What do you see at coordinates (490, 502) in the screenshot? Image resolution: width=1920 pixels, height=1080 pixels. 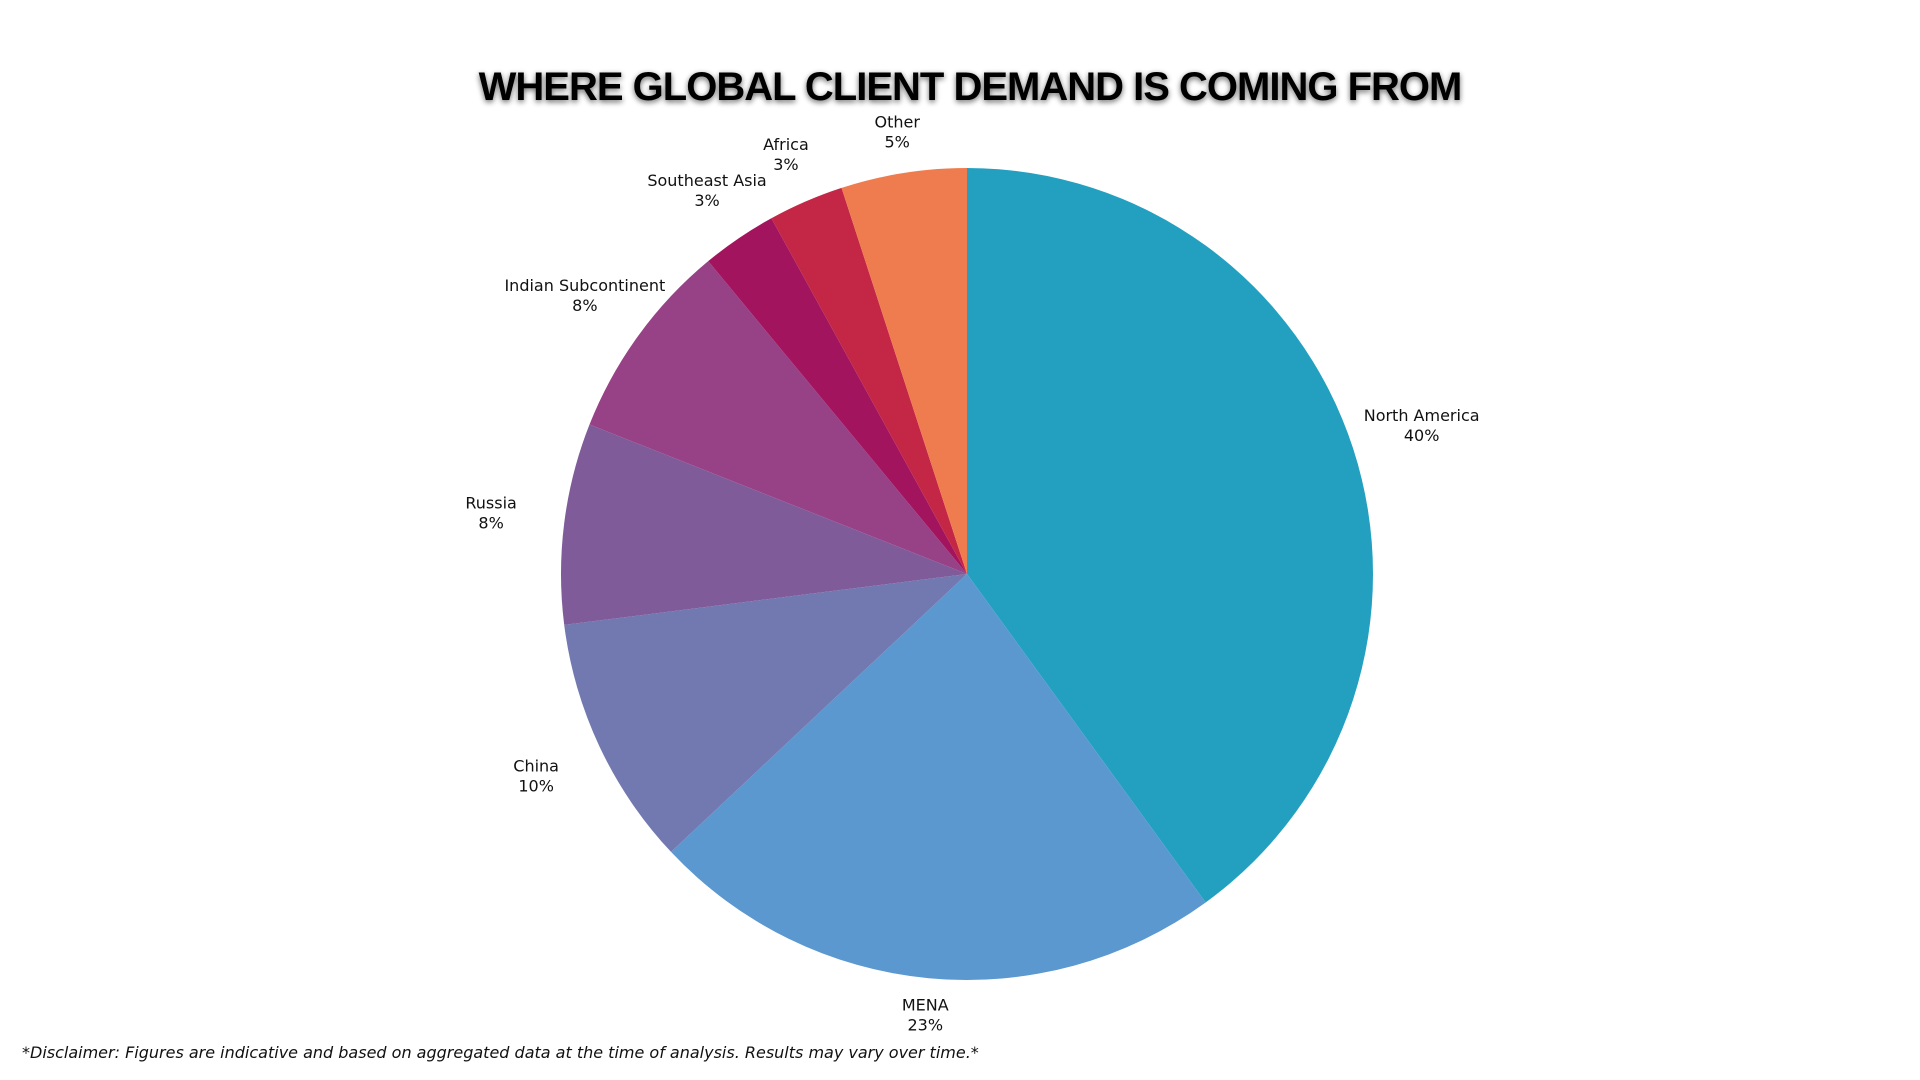 I see `slice-name: Russia` at bounding box center [490, 502].